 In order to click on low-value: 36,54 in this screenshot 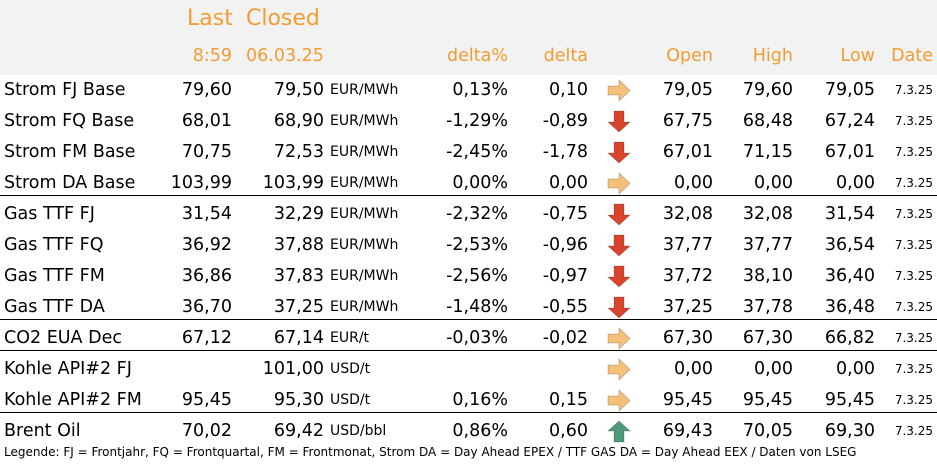, I will do `click(849, 245)`.